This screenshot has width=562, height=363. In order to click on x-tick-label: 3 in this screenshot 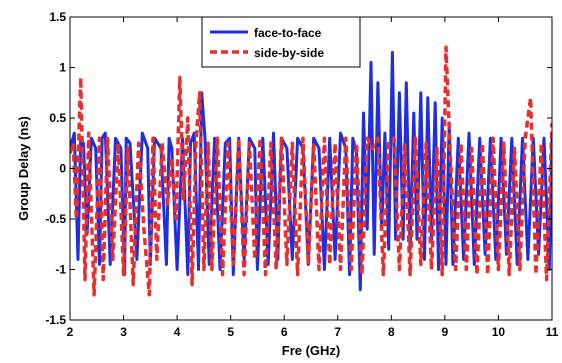, I will do `click(123, 332)`.